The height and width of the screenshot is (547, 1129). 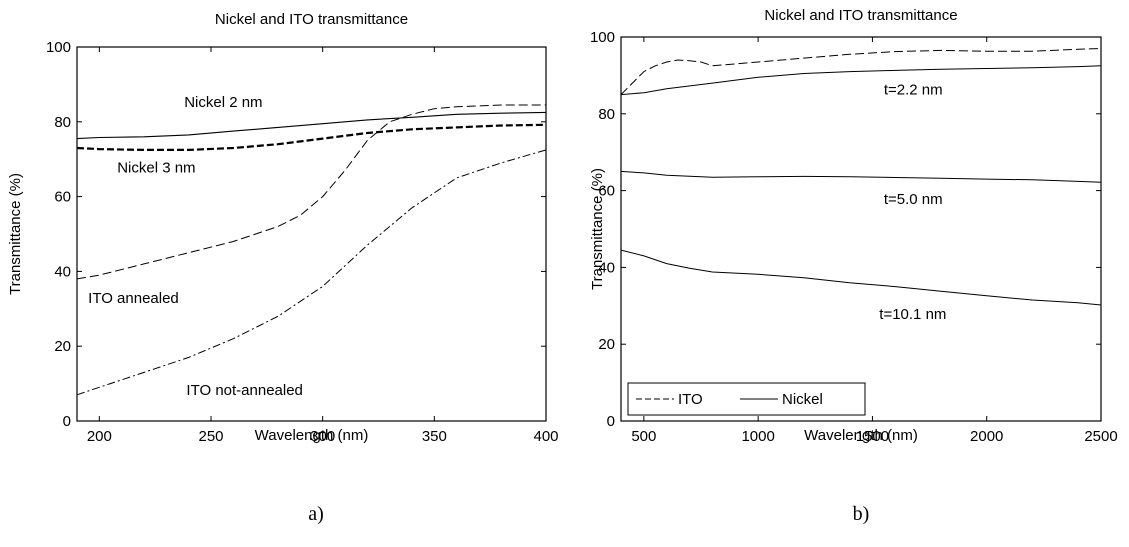 What do you see at coordinates (872, 436) in the screenshot?
I see `x-tick-label: 1500` at bounding box center [872, 436].